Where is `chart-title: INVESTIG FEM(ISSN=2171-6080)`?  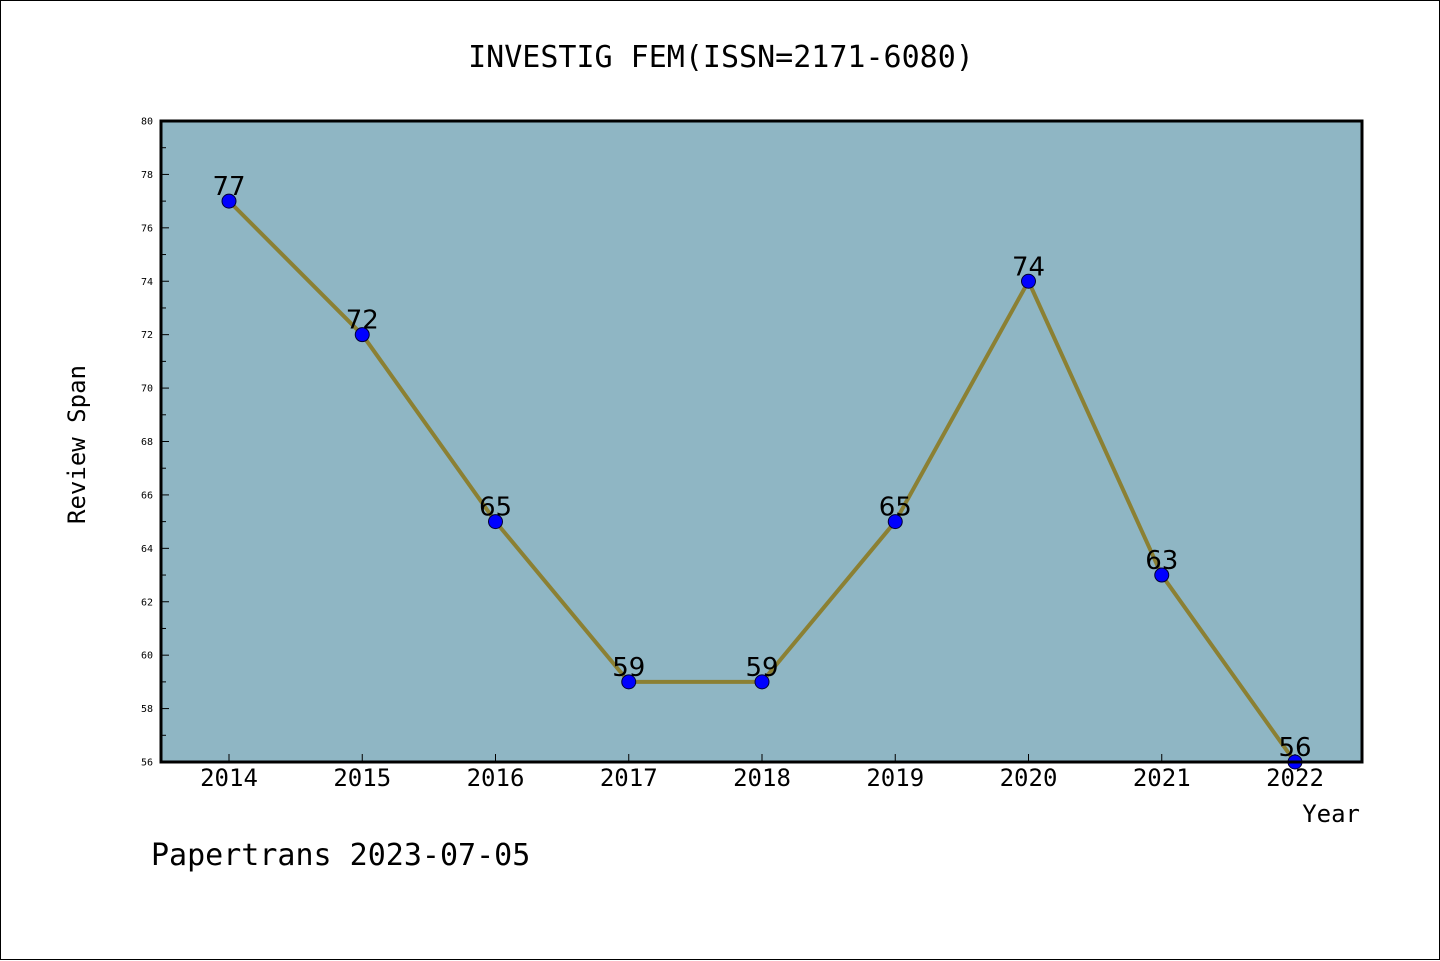 chart-title: INVESTIG FEM(ISSN=2171-6080) is located at coordinates (721, 57).